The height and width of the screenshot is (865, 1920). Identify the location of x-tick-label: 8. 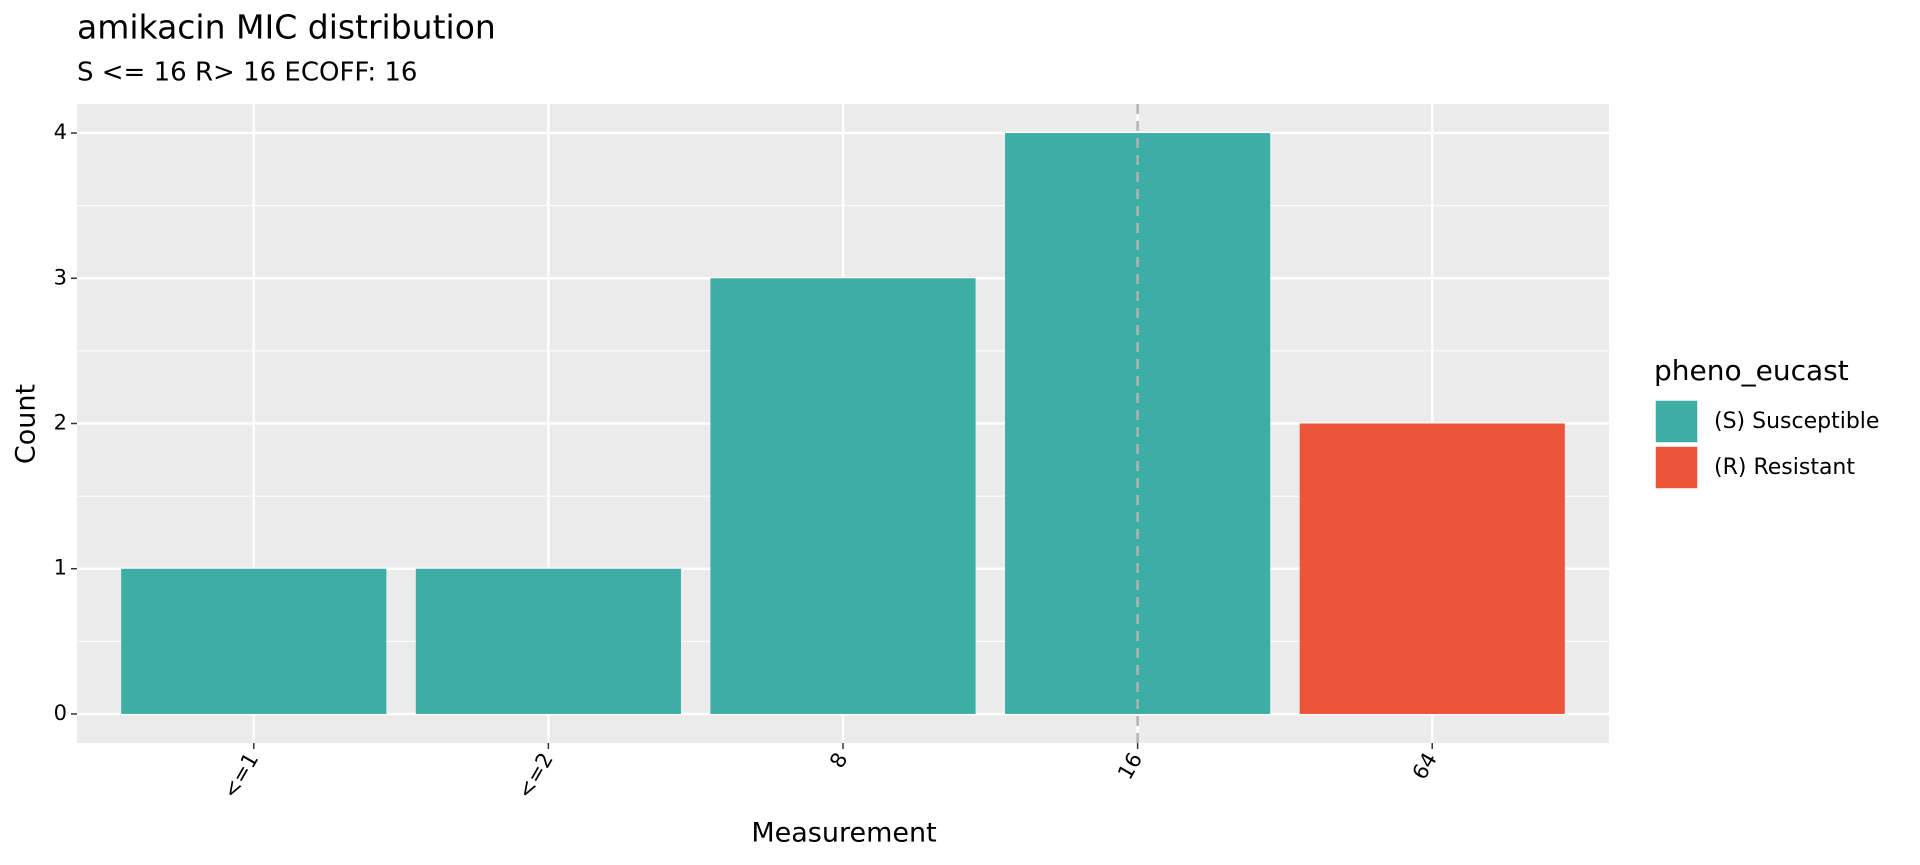
(838, 761).